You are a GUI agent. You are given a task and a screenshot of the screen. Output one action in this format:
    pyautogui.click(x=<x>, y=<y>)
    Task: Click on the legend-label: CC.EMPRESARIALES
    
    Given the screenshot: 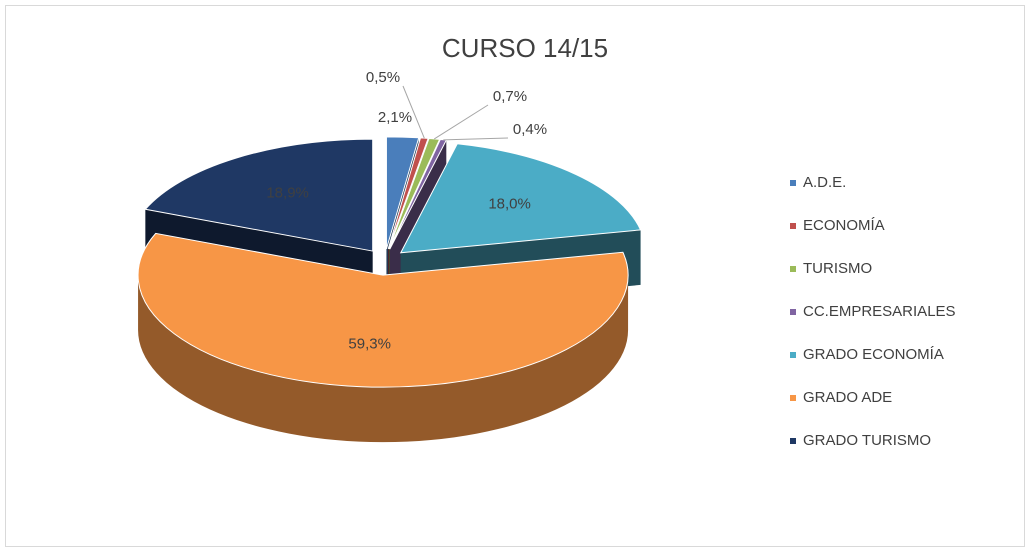 What is the action you would take?
    pyautogui.click(x=879, y=311)
    